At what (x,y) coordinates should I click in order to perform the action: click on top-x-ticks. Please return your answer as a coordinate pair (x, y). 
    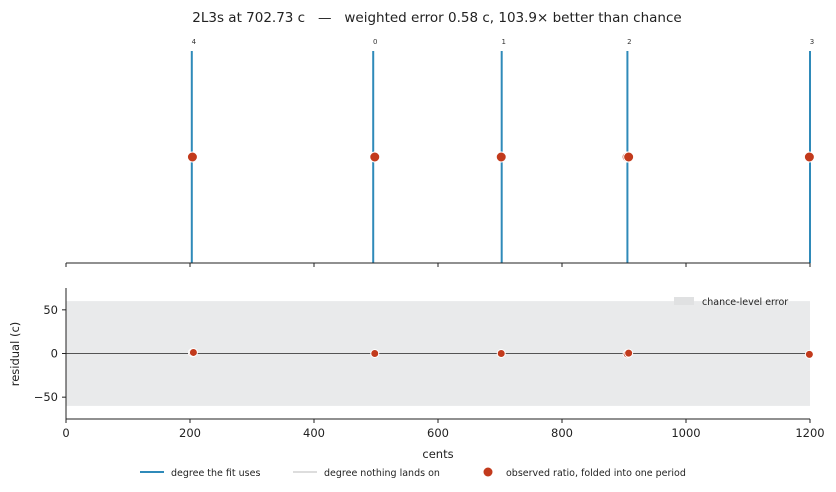
    Looking at the image, I should click on (438, 265).